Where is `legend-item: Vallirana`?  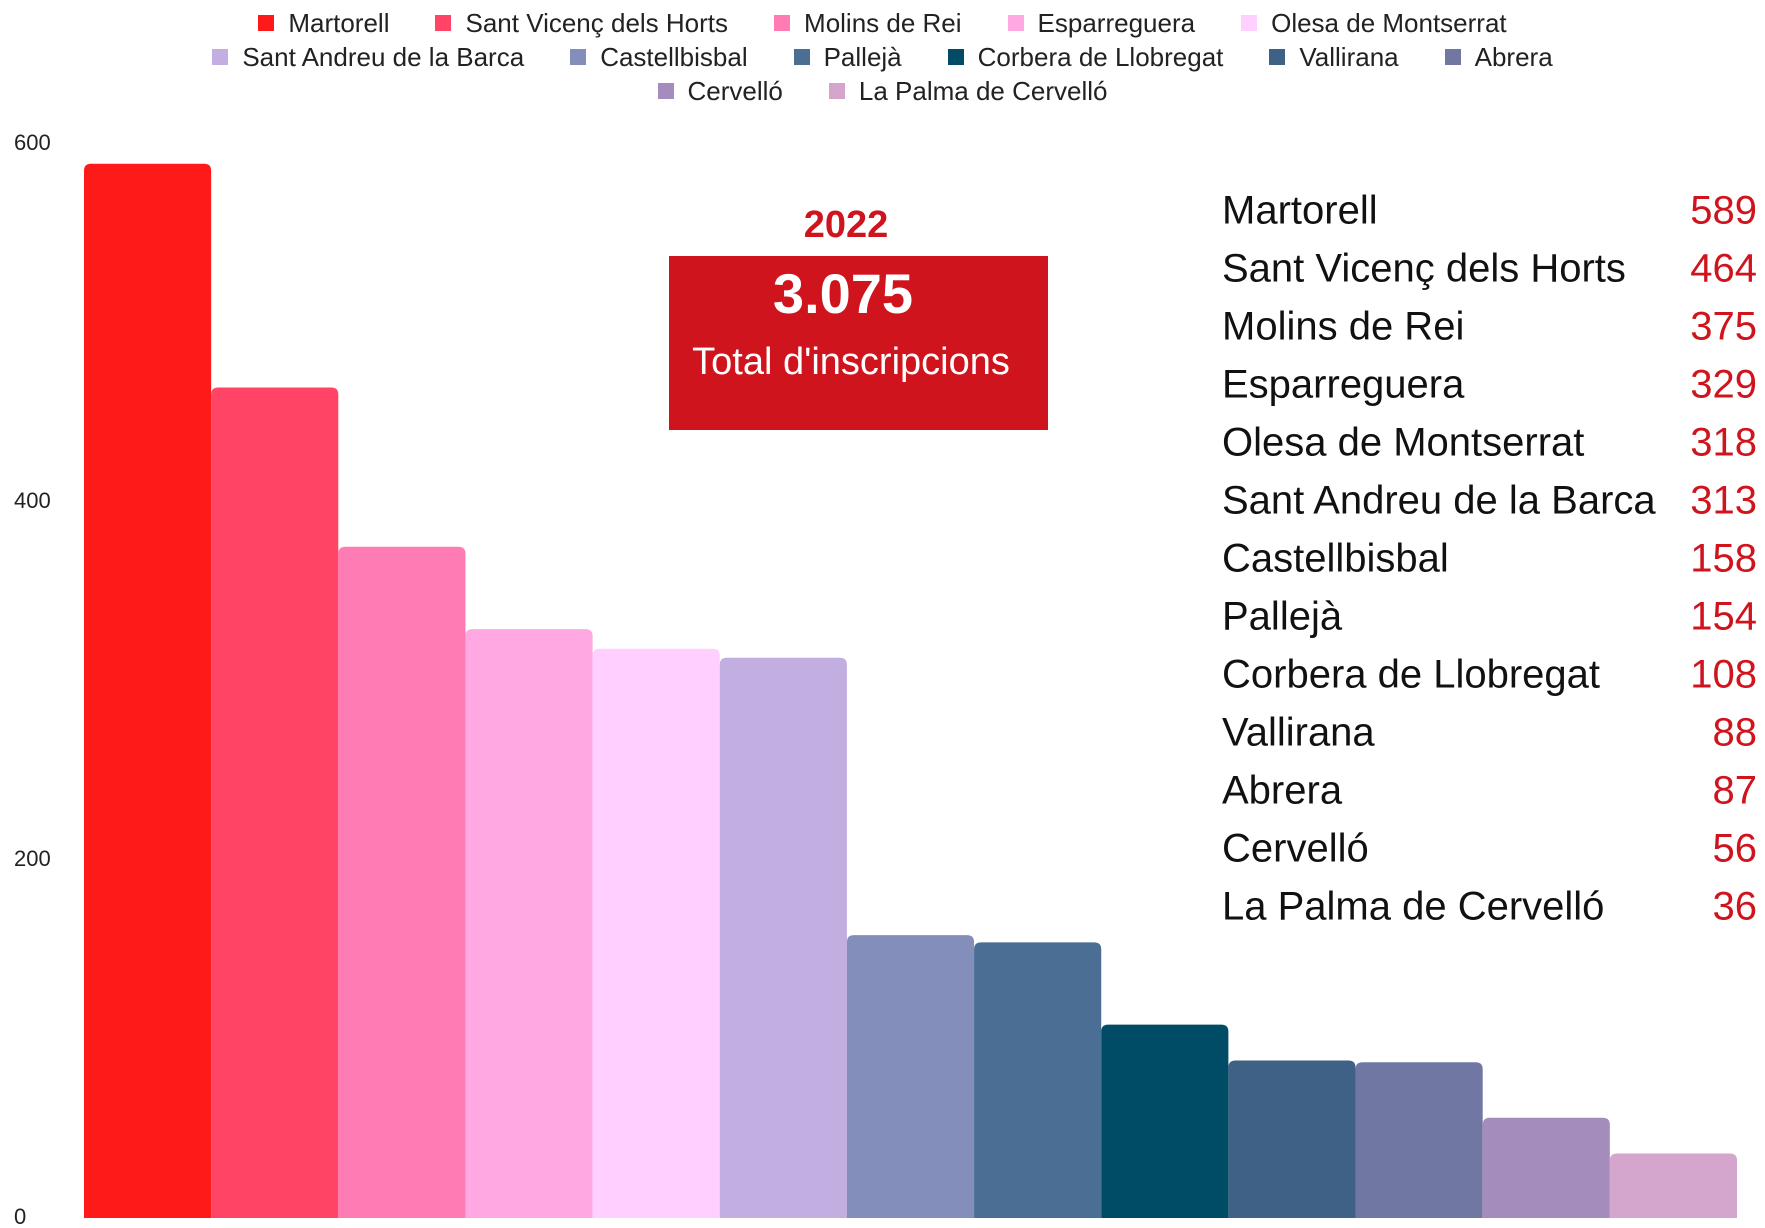 legend-item: Vallirana is located at coordinates (1334, 57).